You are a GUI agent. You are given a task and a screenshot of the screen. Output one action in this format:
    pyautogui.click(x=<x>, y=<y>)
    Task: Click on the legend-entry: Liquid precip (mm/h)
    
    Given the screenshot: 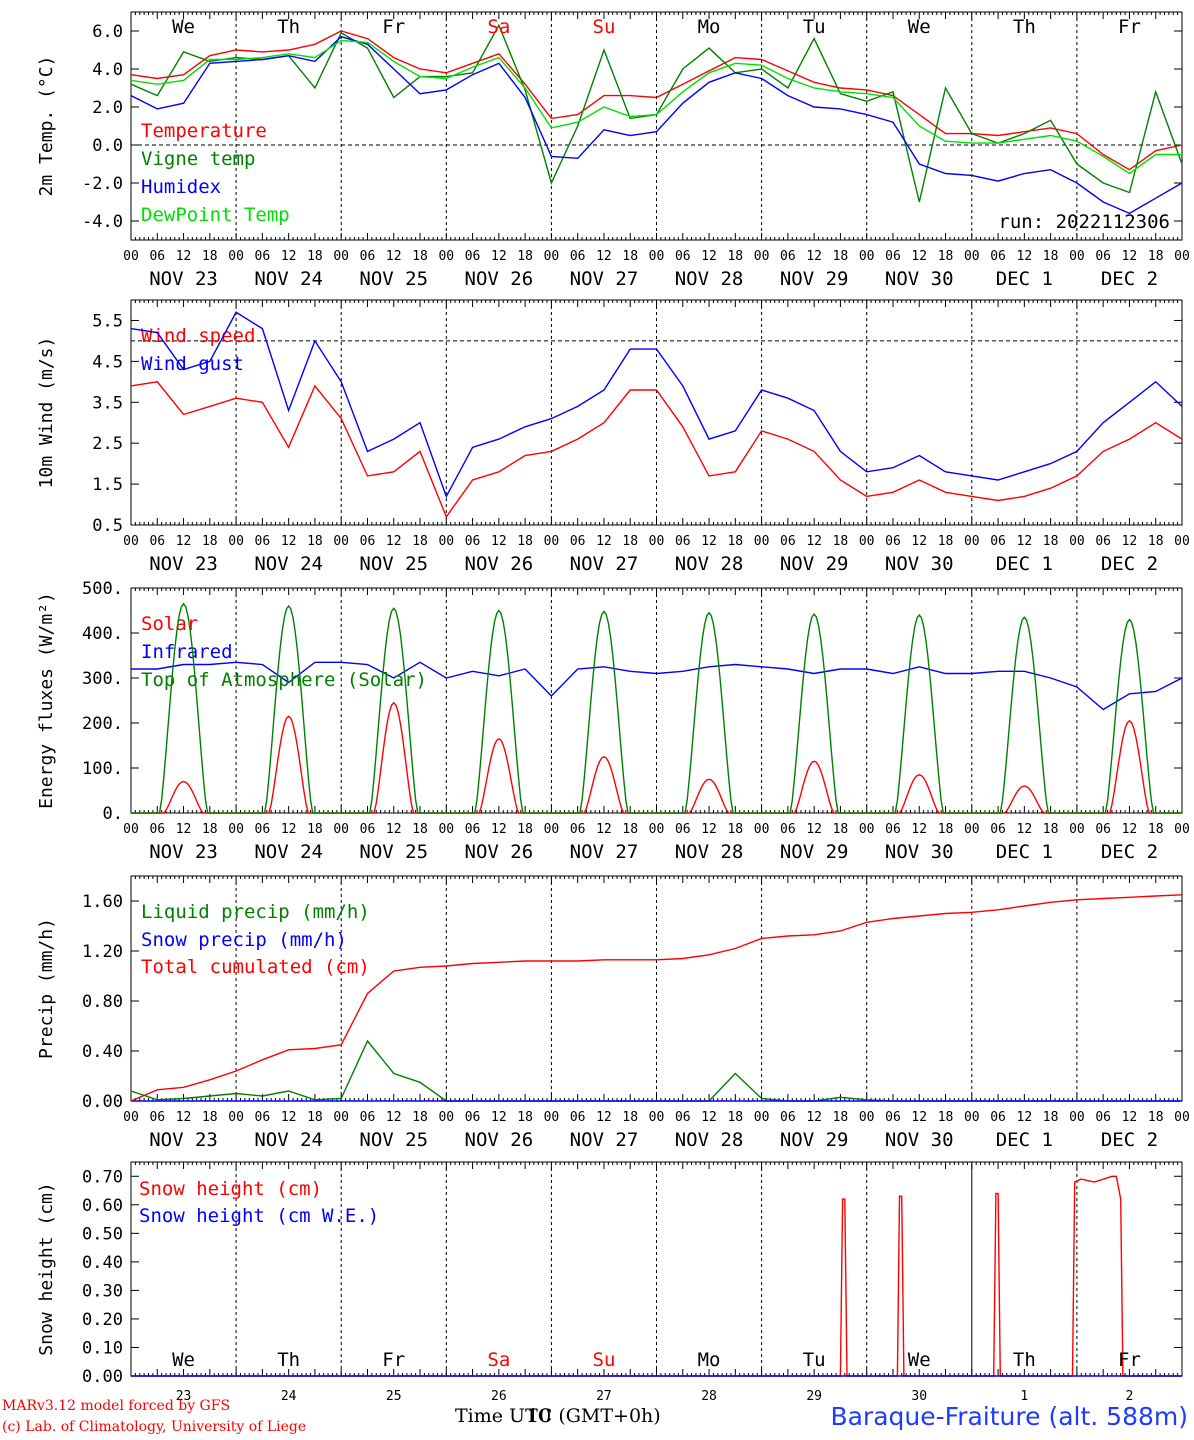 What is the action you would take?
    pyautogui.click(x=255, y=912)
    